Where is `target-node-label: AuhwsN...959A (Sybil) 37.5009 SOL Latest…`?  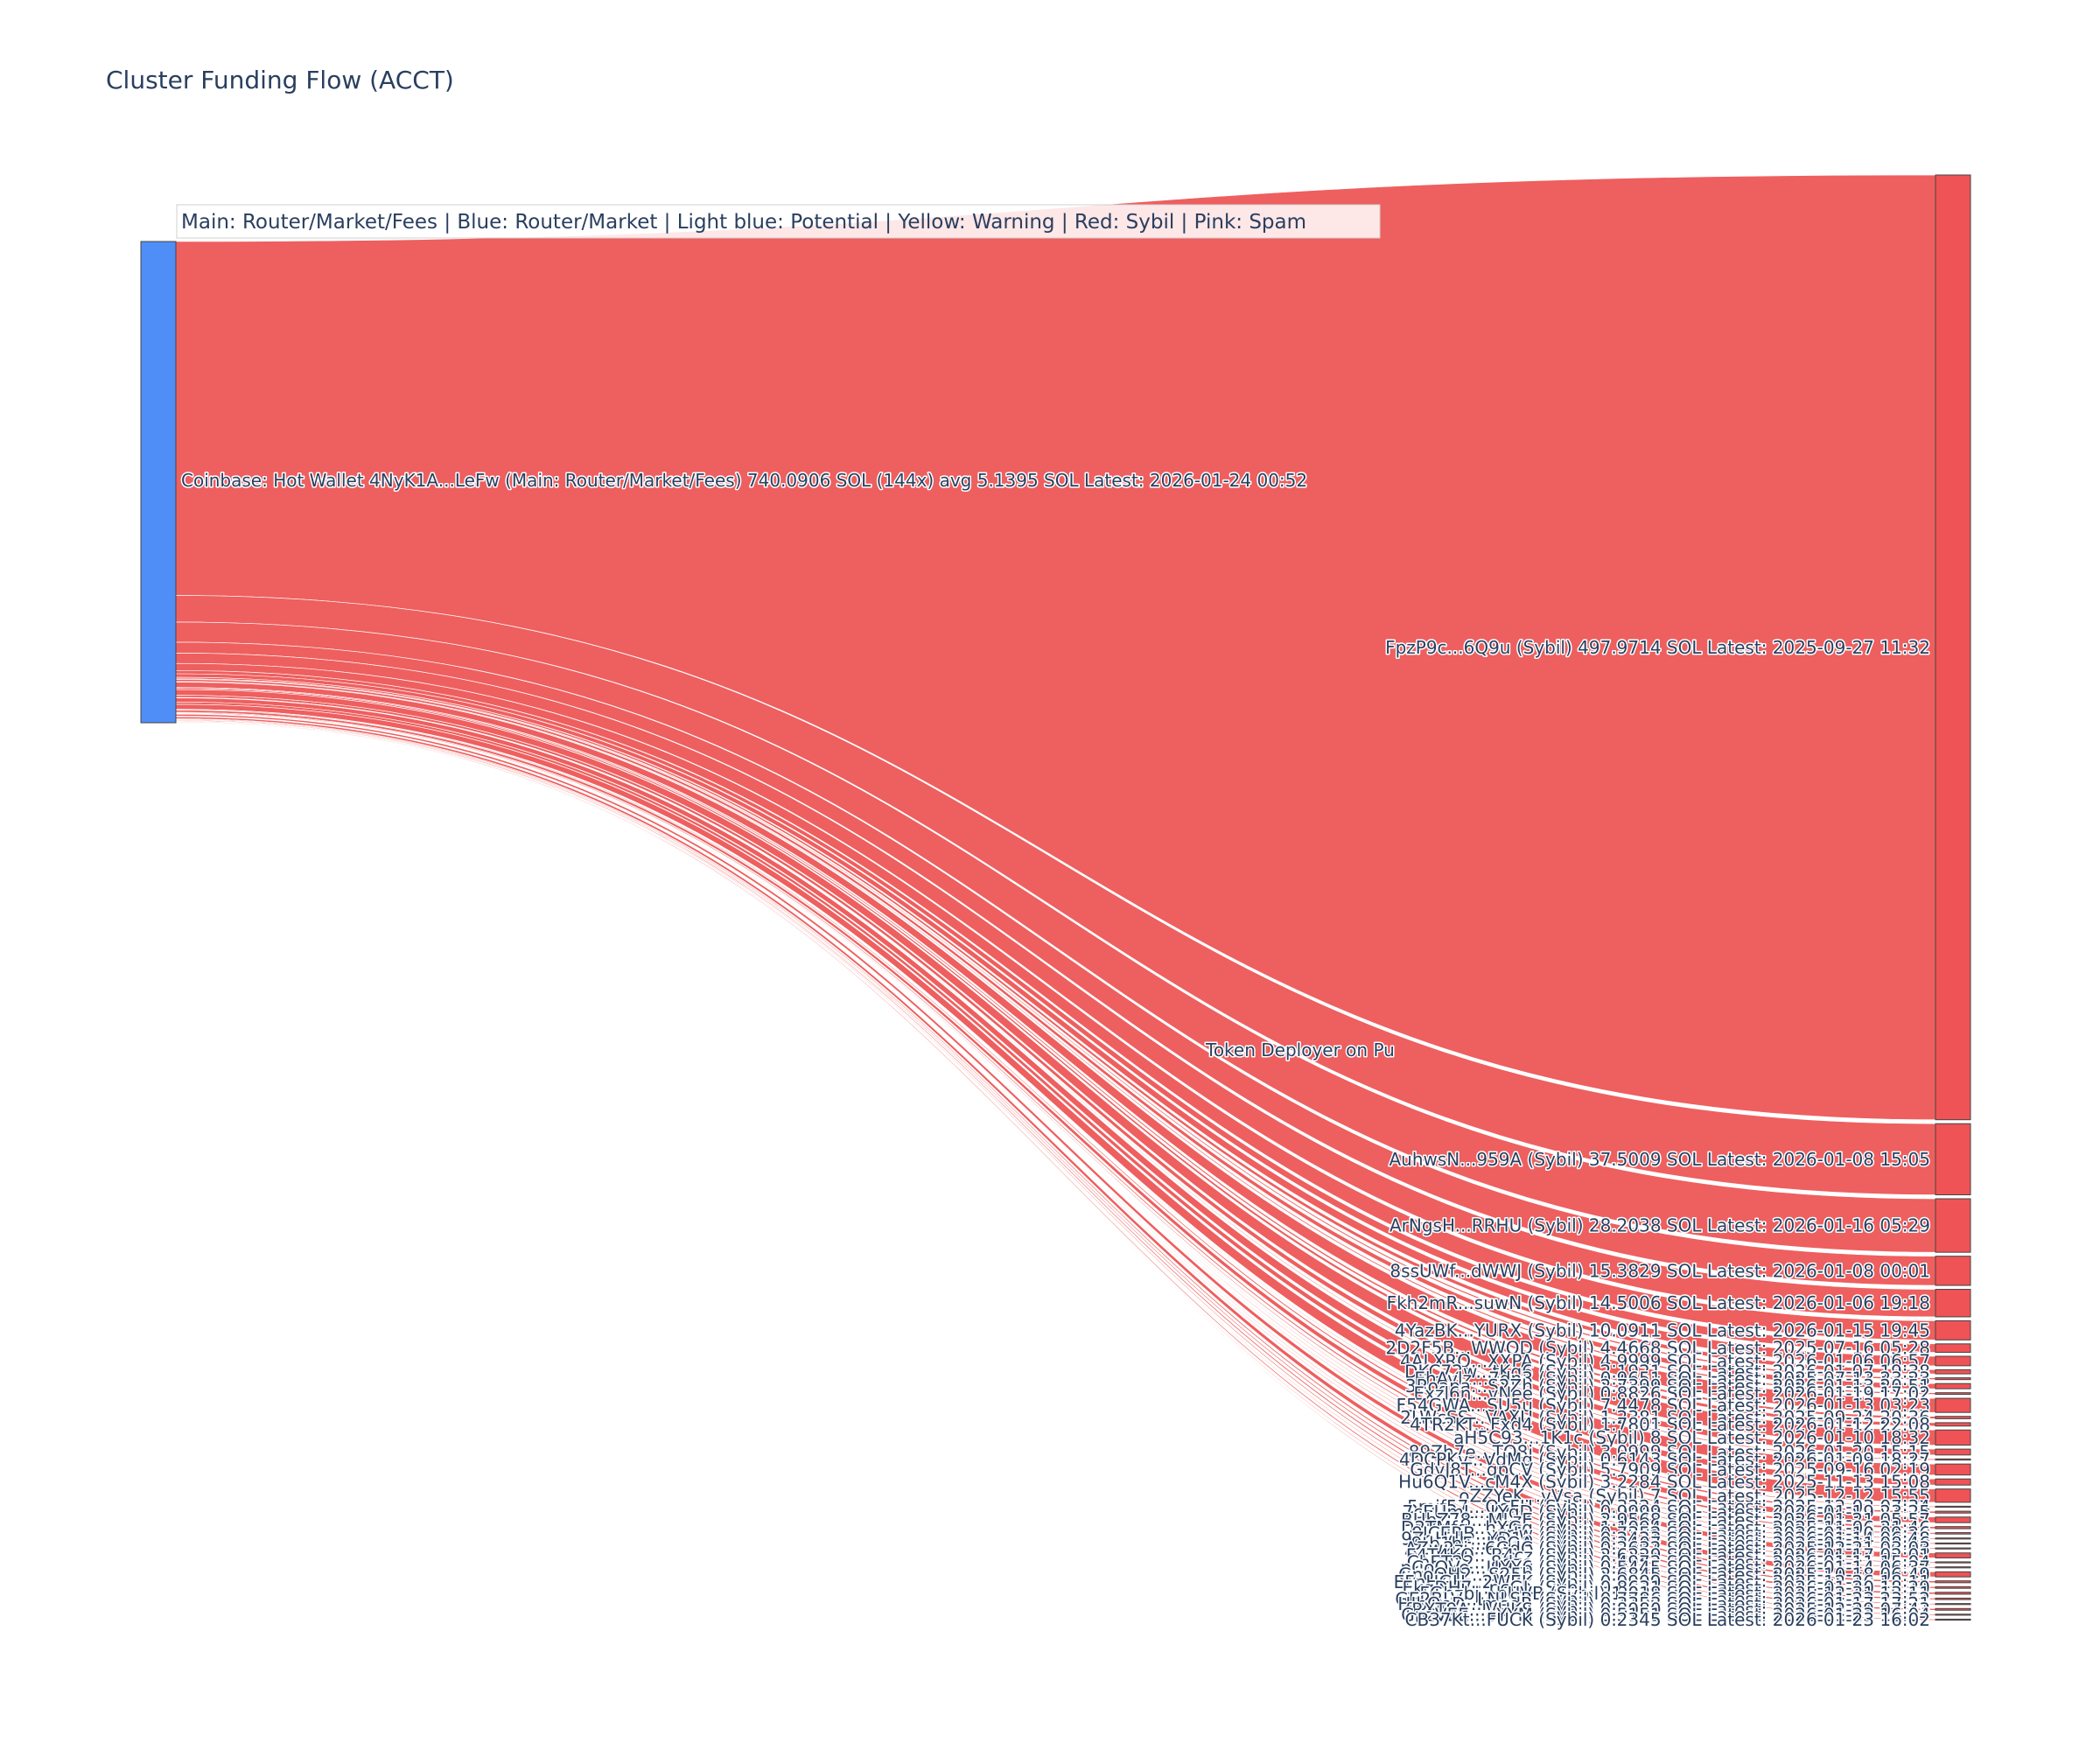 target-node-label: AuhwsN...959A (Sybil) 37.5009 SOL Latest… is located at coordinates (1660, 1159).